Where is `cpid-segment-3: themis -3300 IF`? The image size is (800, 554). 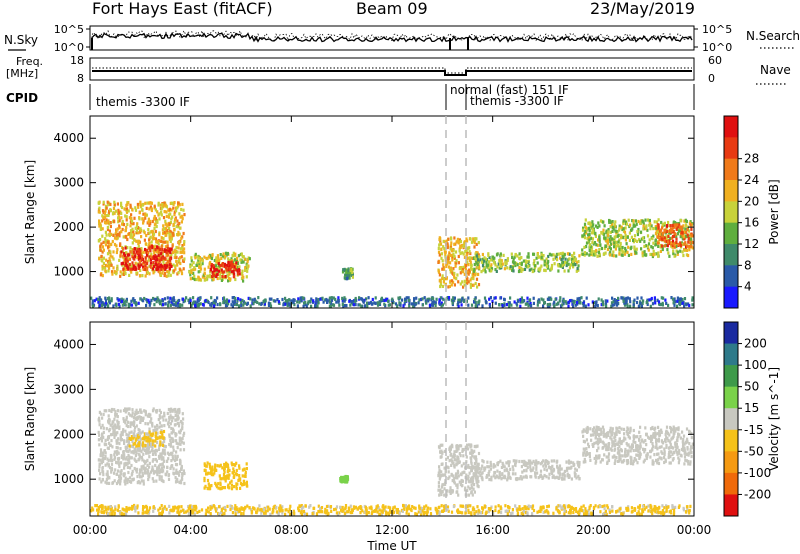
cpid-segment-3: themis -3300 IF is located at coordinates (517, 101).